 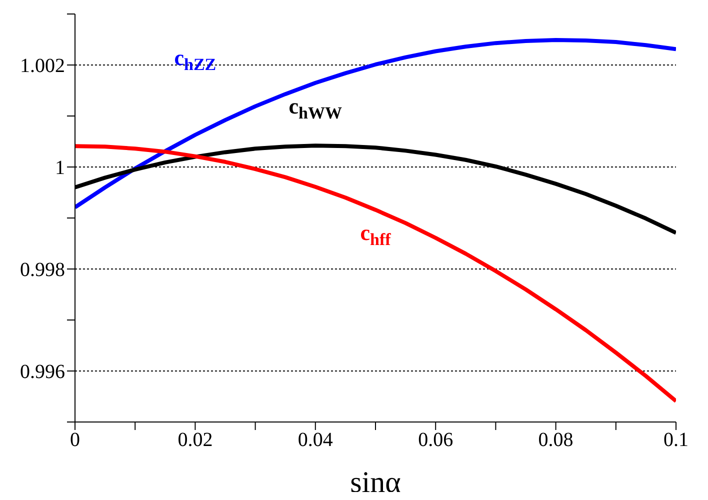 What do you see at coordinates (42, 66) in the screenshot?
I see `y-tick-label: 1.002` at bounding box center [42, 66].